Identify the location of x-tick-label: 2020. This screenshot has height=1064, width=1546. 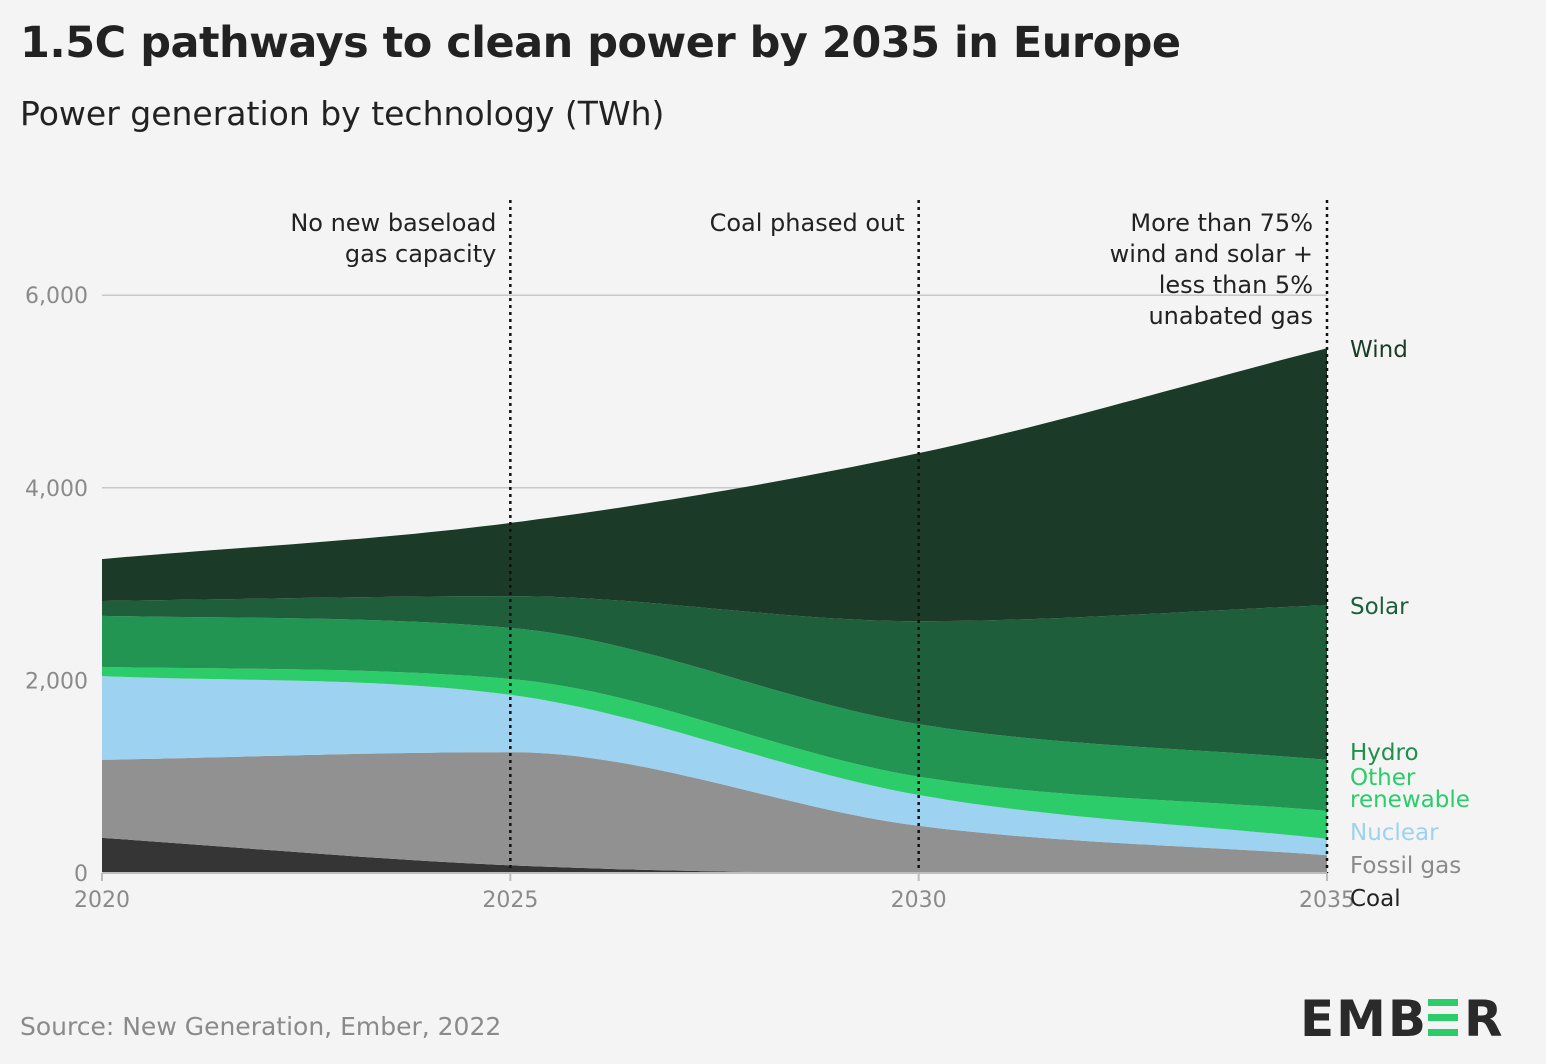
(102, 900).